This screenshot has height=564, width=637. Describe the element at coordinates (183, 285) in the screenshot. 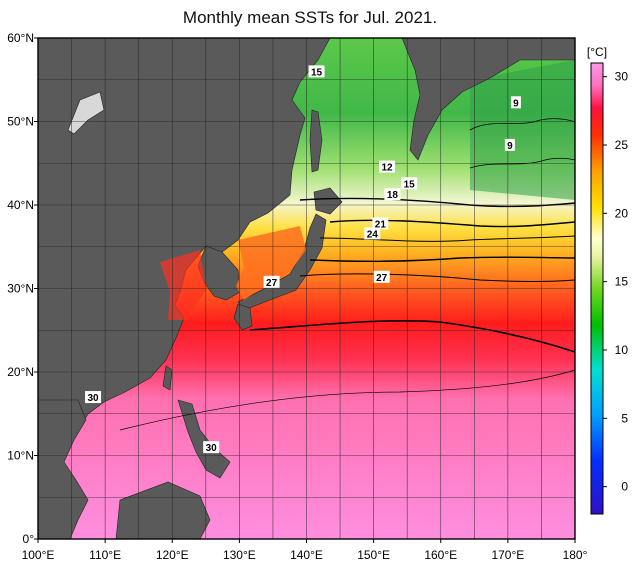

I see `yellow-sea` at that location.